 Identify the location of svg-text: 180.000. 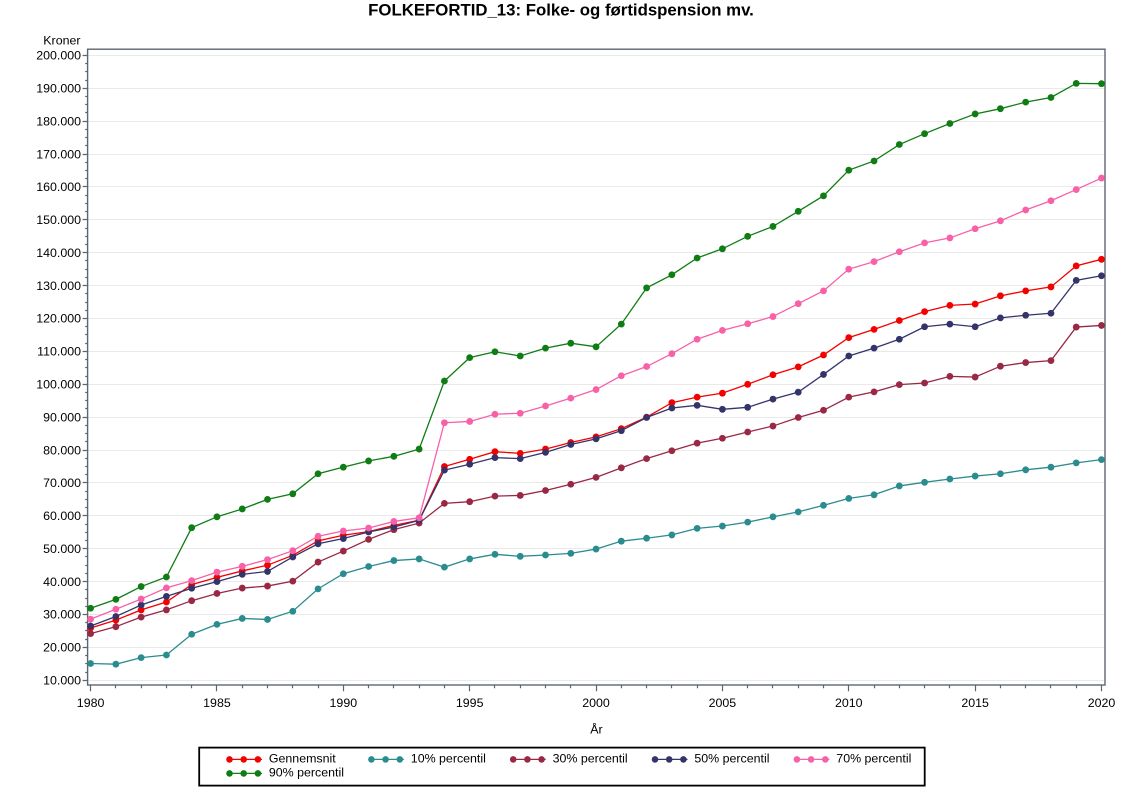
(58, 121).